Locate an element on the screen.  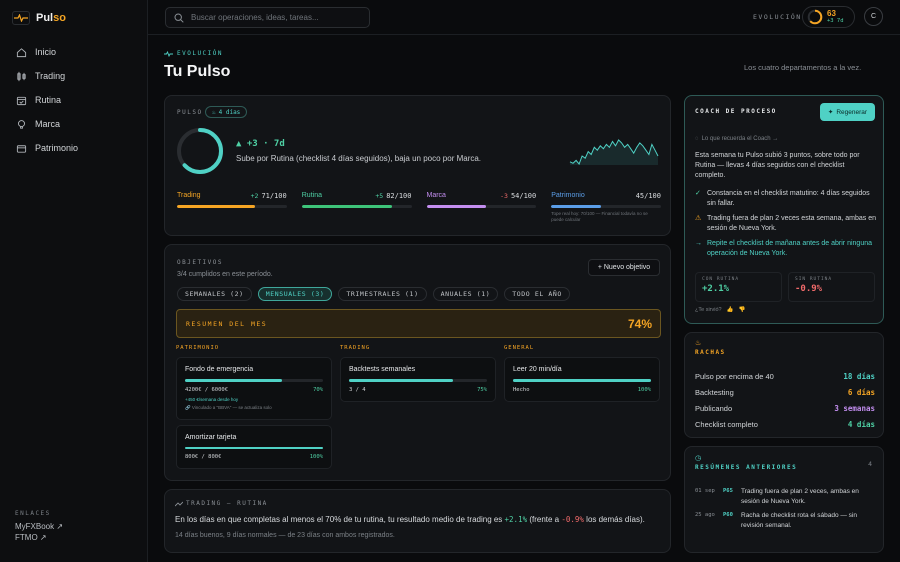
lightbulb-icon is located at coordinates (21, 124).